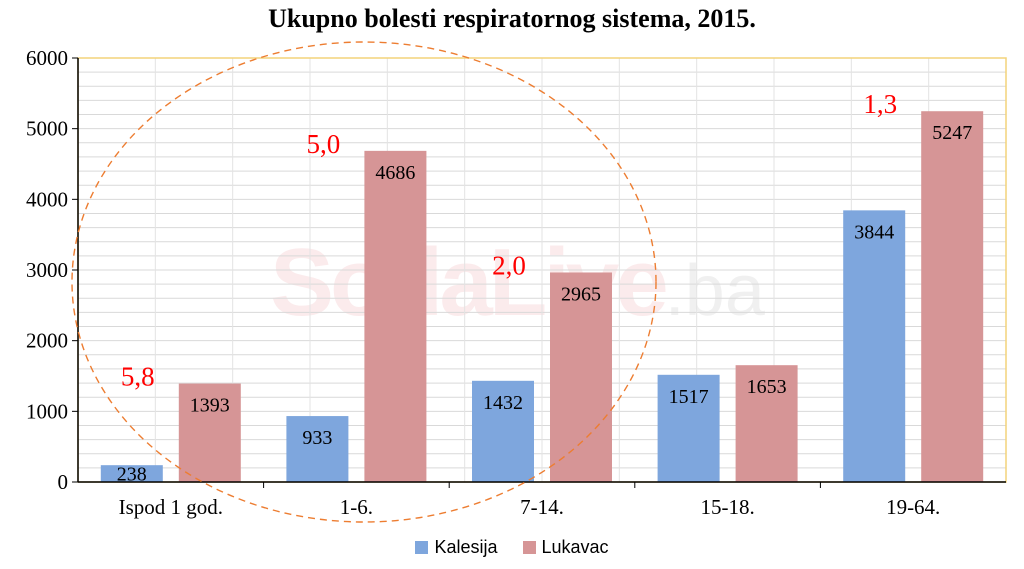 The image size is (1024, 569). Describe the element at coordinates (466, 547) in the screenshot. I see `legend-label-kalesija: Kalesija` at that location.